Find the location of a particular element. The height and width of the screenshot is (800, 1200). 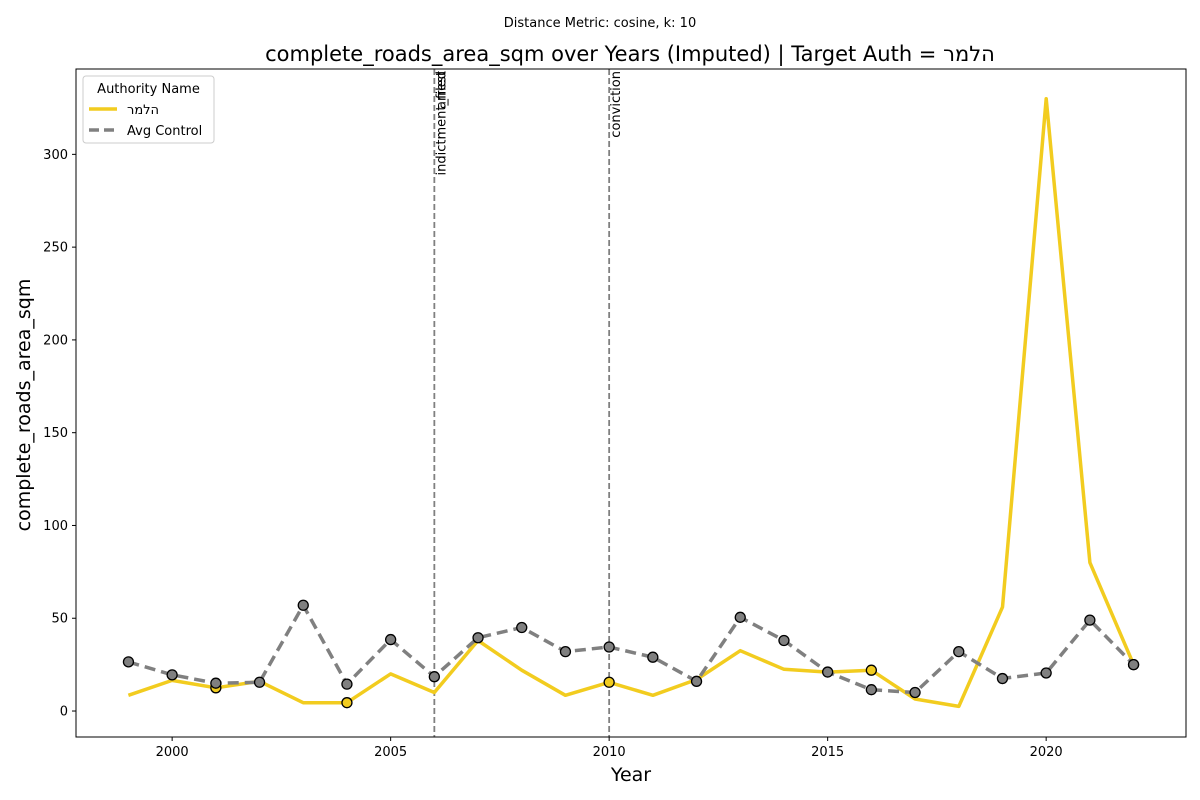

y-tick-label: 200 is located at coordinates (55, 340).